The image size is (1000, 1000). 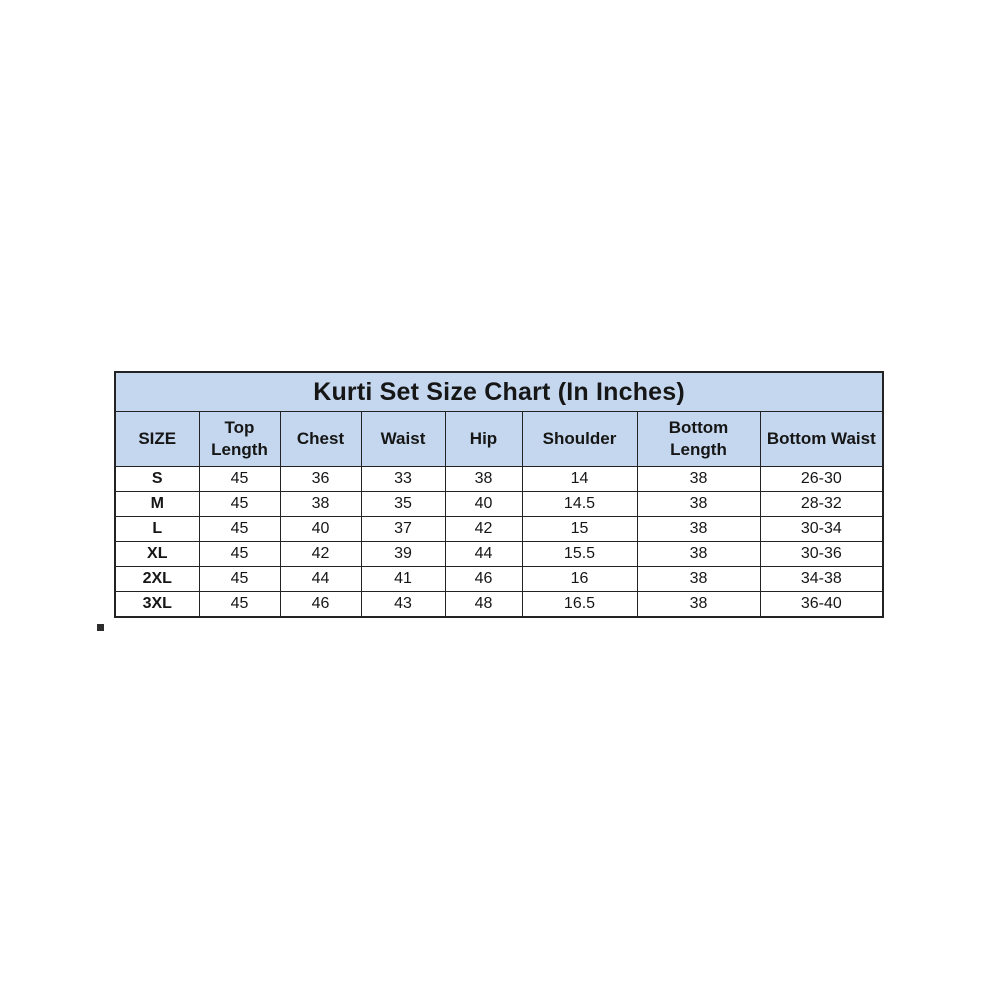 I want to click on size-row-s: S 45 36 33 38 14 38 26-30, so click(x=499, y=479).